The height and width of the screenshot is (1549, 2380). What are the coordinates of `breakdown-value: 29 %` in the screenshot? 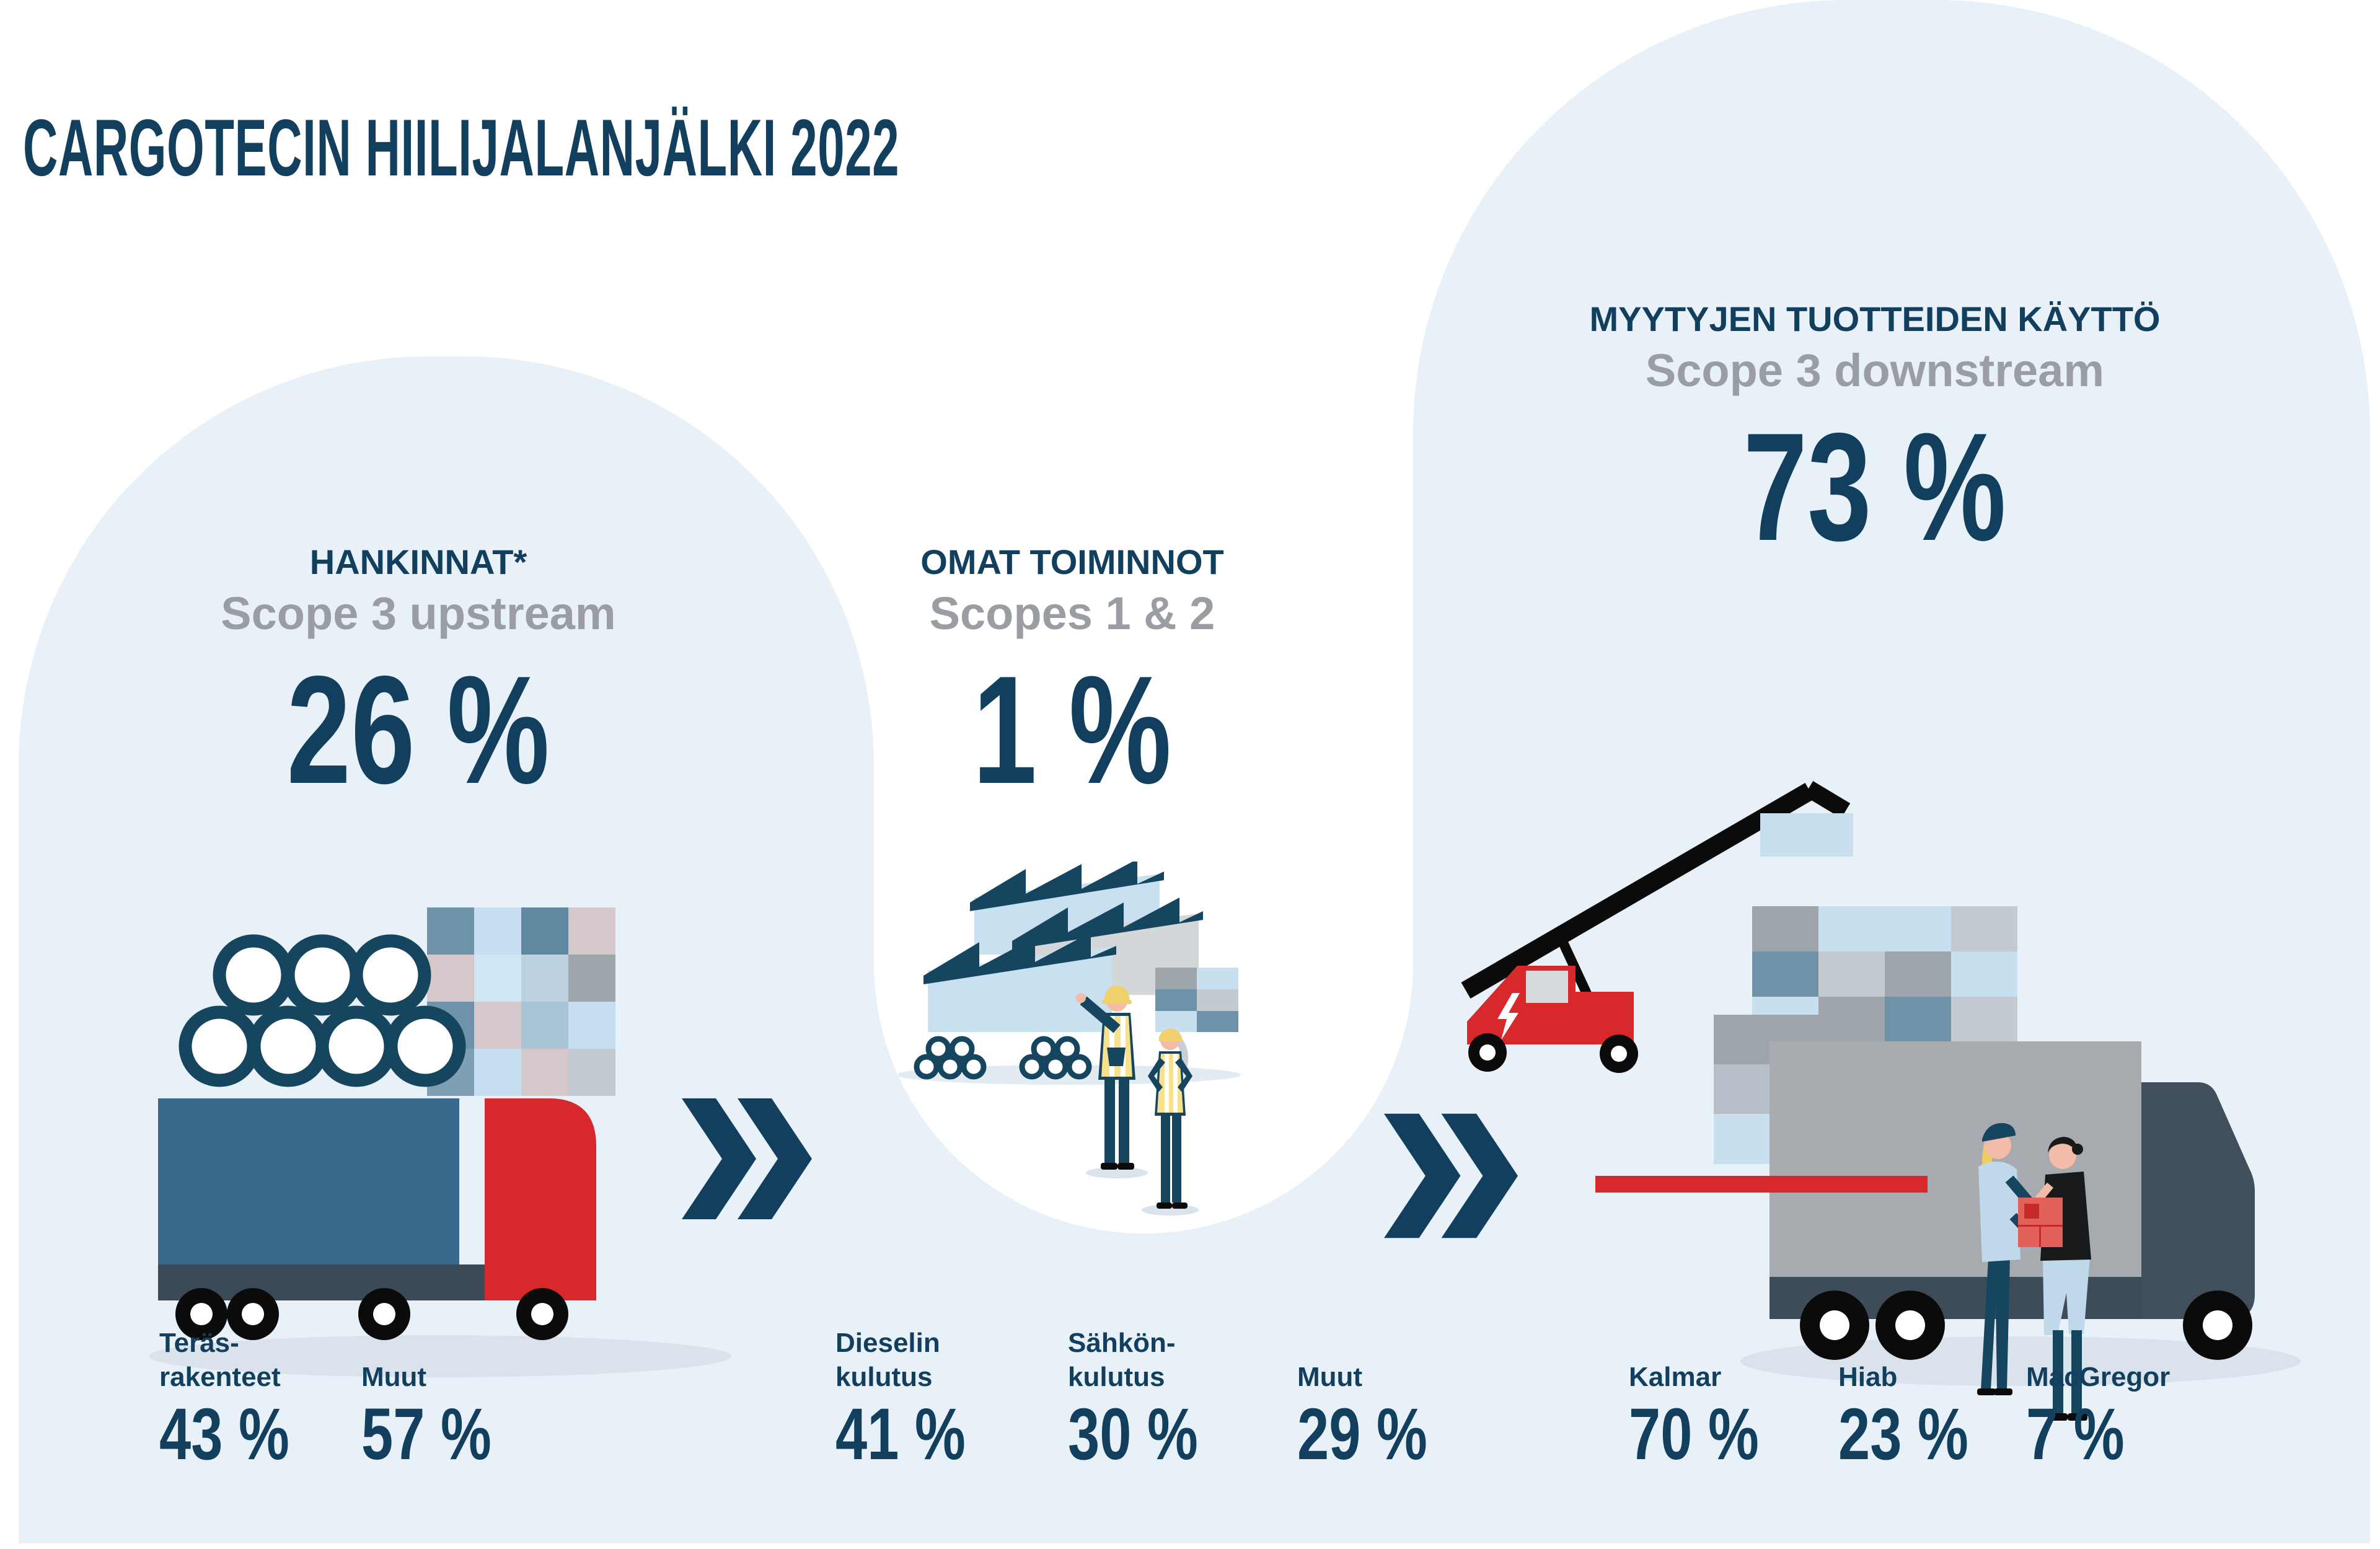 It's located at (1362, 1434).